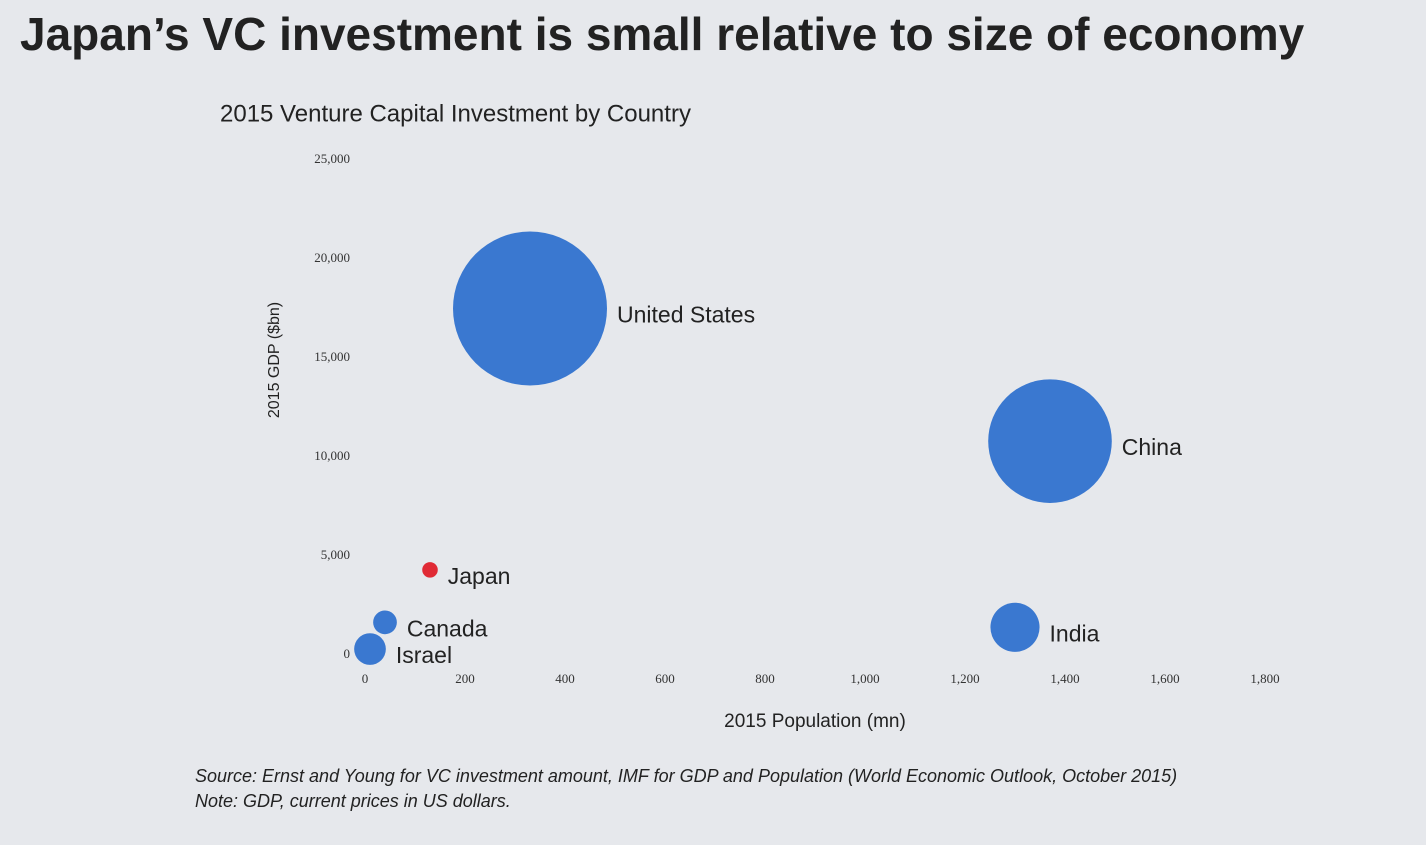 This screenshot has height=845, width=1426. Describe the element at coordinates (332, 158) in the screenshot. I see `y-tick-label: 25,000` at that location.